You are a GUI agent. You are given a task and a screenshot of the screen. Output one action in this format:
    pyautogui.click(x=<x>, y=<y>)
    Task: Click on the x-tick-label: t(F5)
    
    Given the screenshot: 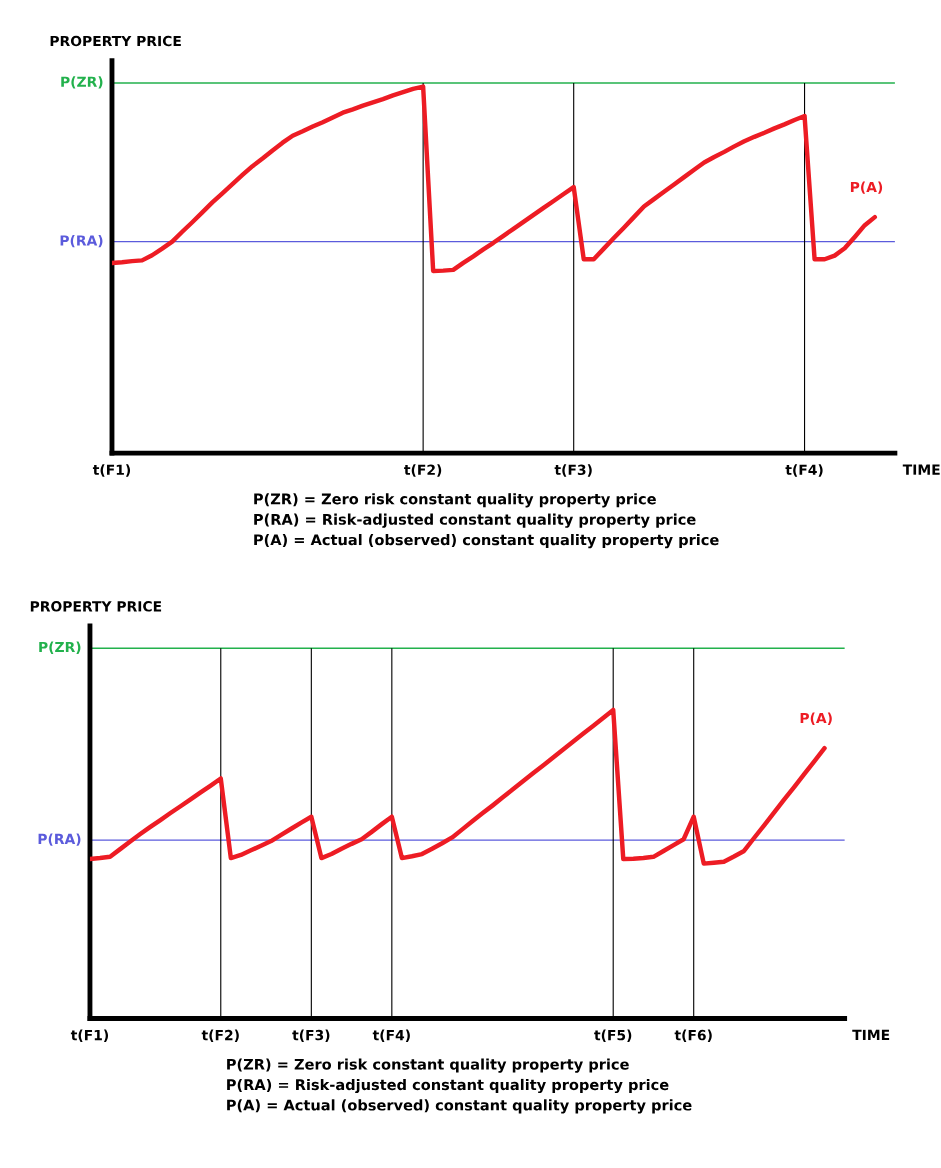 What is the action you would take?
    pyautogui.click(x=613, y=1035)
    